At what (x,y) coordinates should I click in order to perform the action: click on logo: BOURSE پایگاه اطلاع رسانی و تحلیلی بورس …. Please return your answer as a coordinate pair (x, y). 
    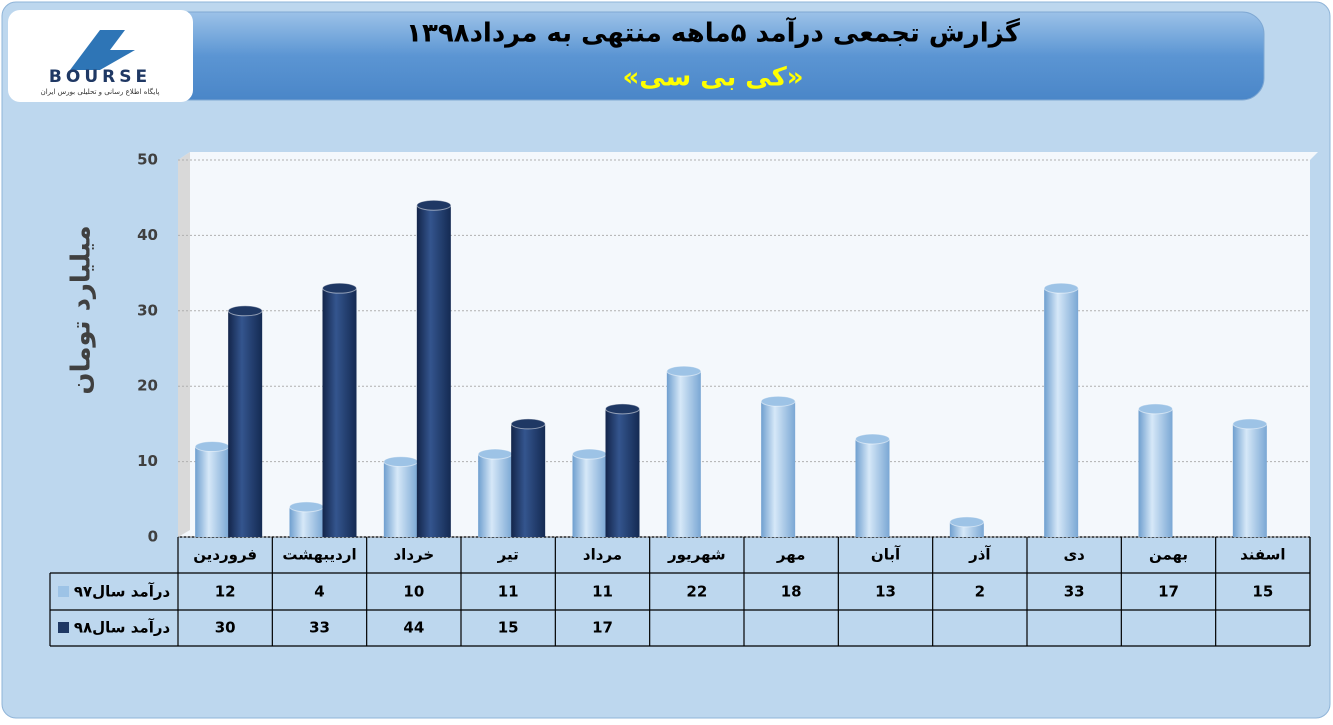
    Looking at the image, I should click on (100, 56).